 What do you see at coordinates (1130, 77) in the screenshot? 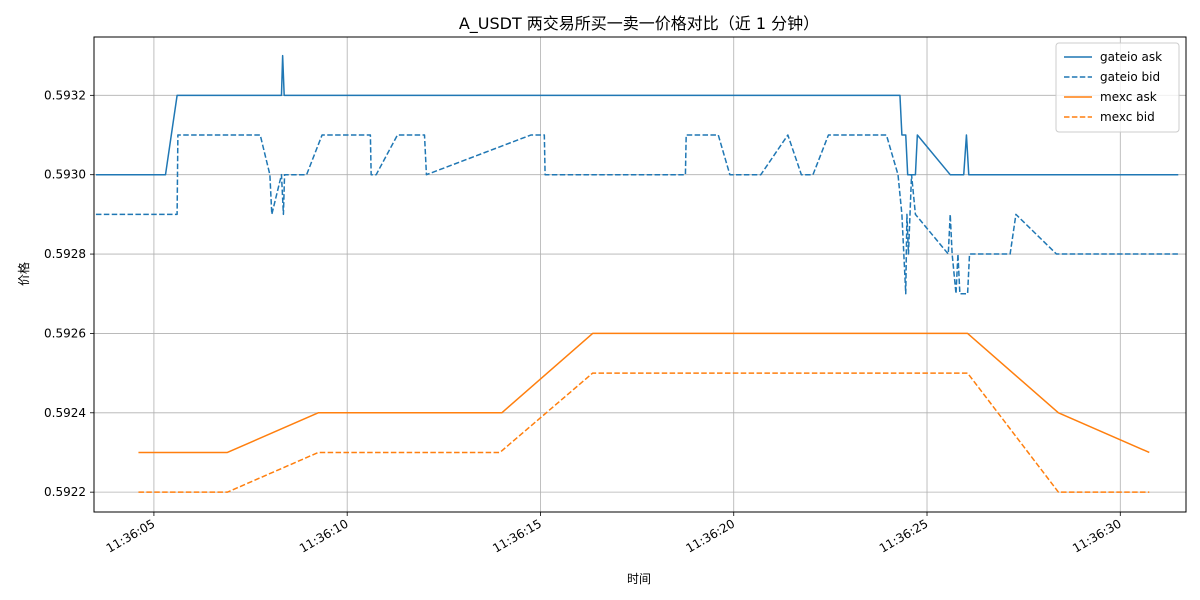
I see `legend-label: gateio bid` at bounding box center [1130, 77].